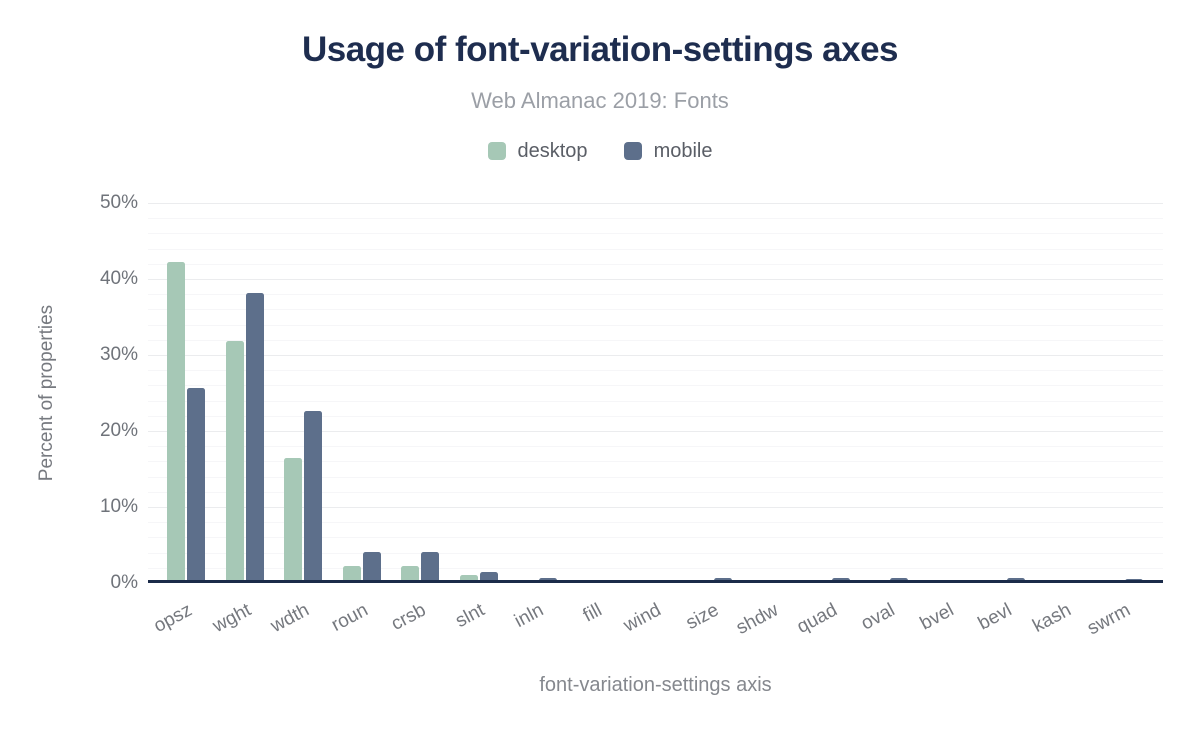 The height and width of the screenshot is (742, 1200). Describe the element at coordinates (496, 151) in the screenshot. I see `desktop-swatch-icon` at that location.